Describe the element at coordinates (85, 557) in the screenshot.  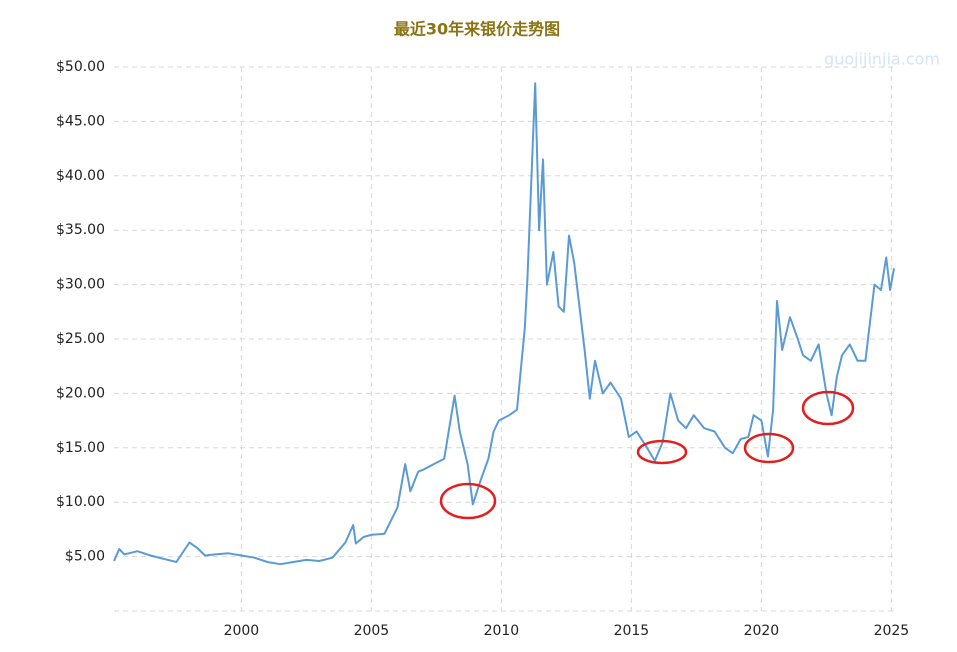
I see `y-tick-label: $5.00` at that location.